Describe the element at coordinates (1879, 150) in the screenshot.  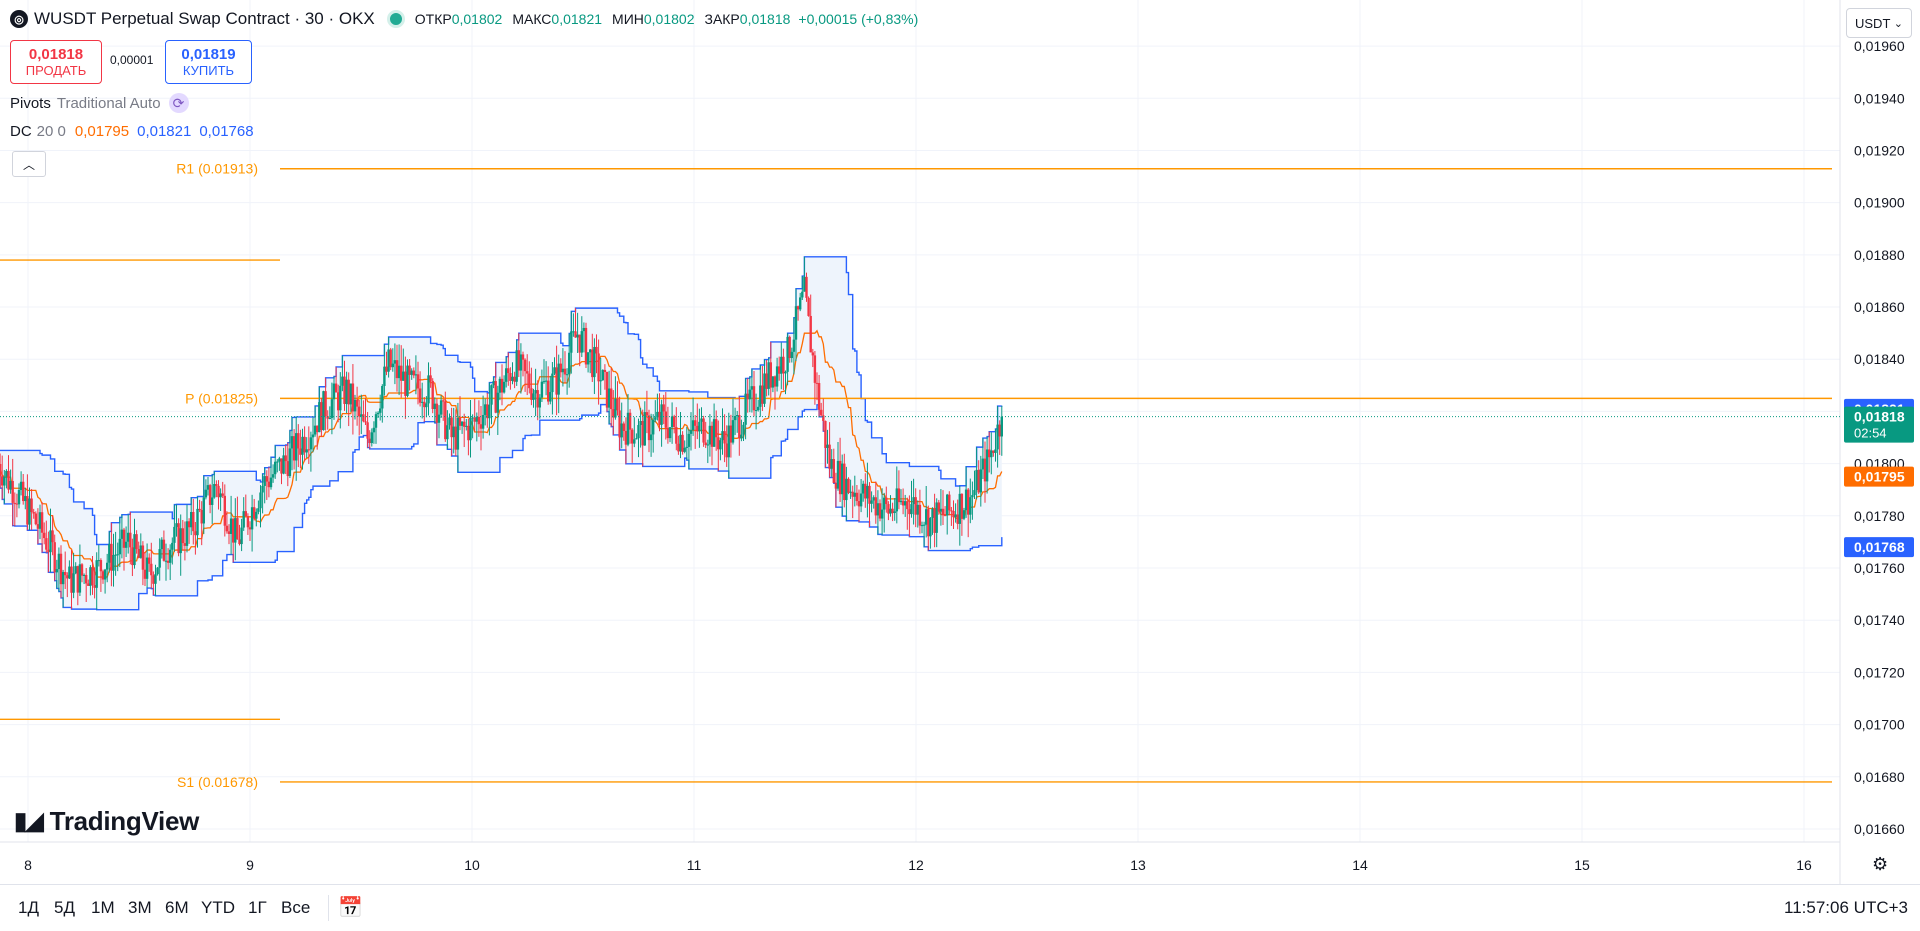
I see `y-tick-label: 0,01920` at that location.